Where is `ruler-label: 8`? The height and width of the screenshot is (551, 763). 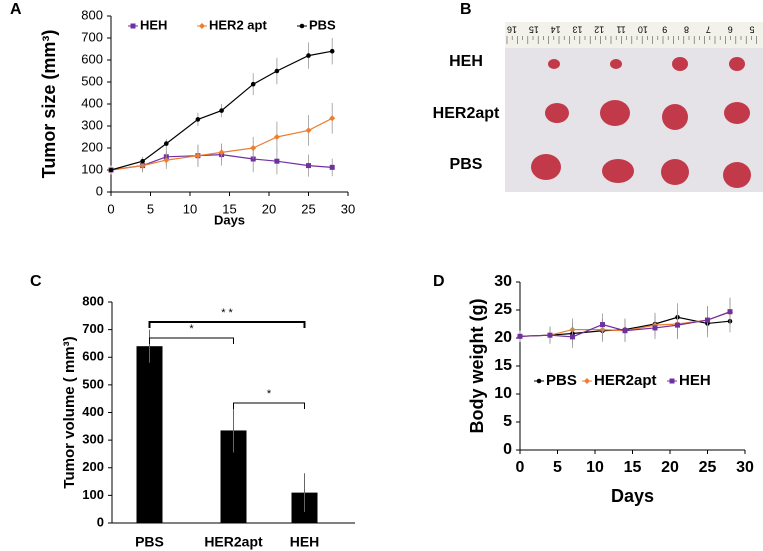 ruler-label: 8 is located at coordinates (686, 30).